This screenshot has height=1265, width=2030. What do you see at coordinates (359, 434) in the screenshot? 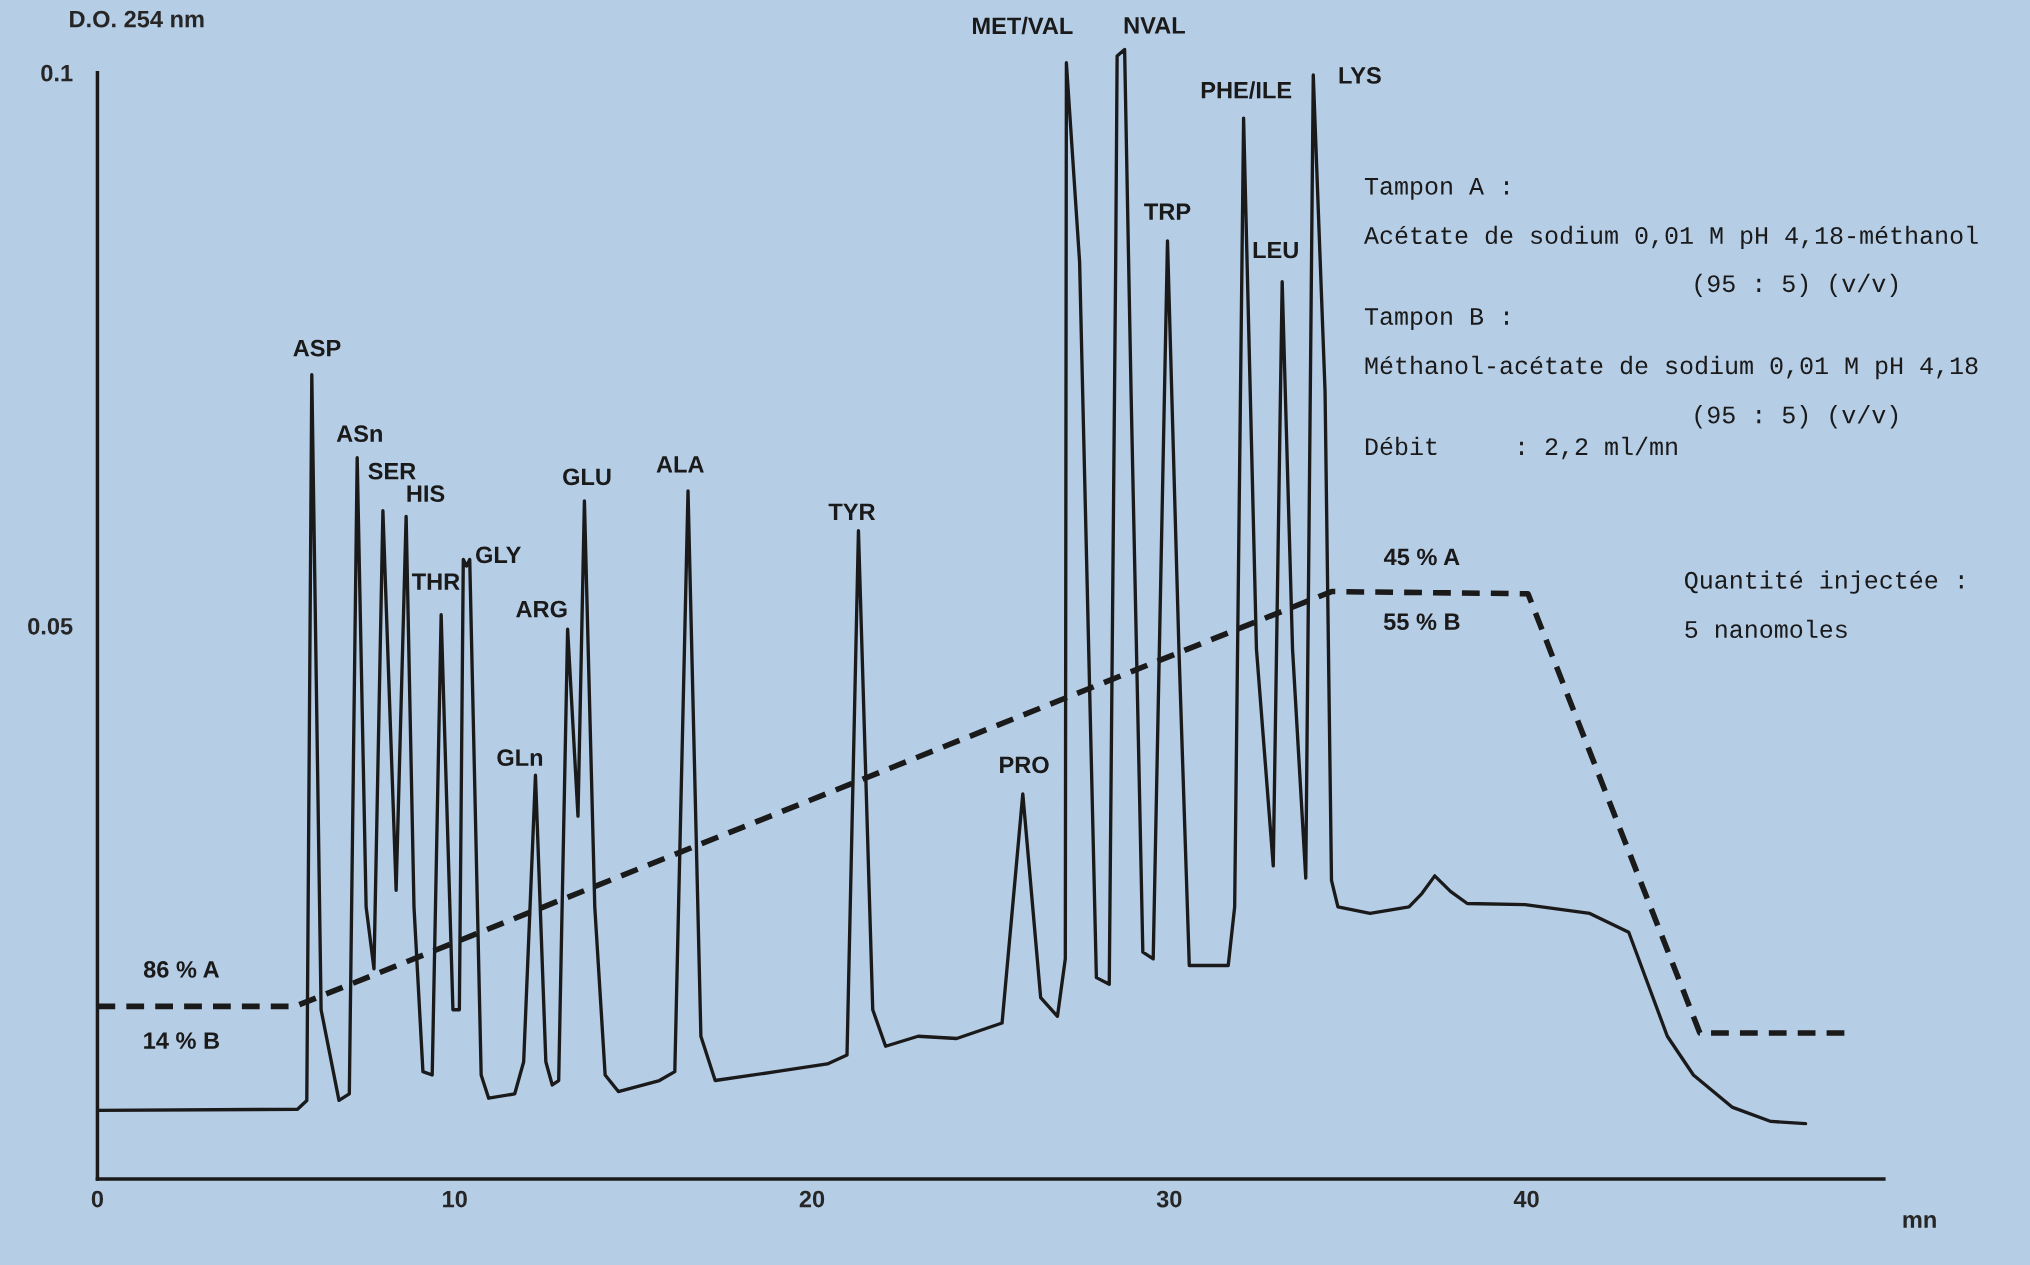
I see `annotation: ASn` at bounding box center [359, 434].